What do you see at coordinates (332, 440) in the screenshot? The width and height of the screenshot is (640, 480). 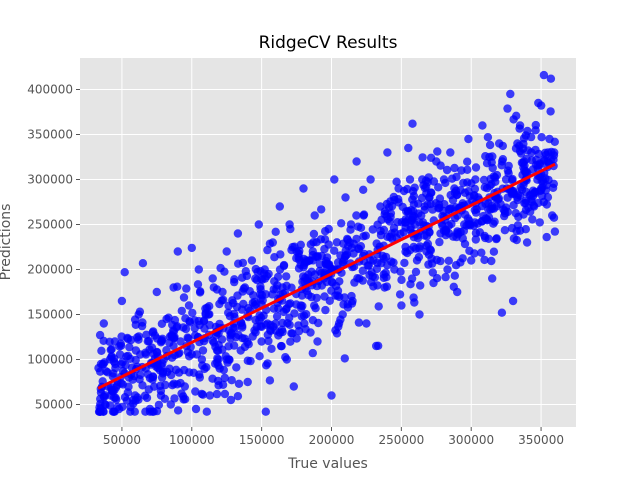 I see `x-tick-label: 200000` at bounding box center [332, 440].